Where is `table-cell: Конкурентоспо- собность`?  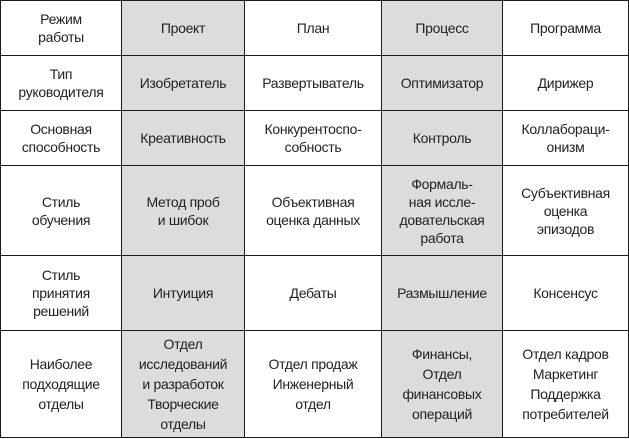
table-cell: Конкурентоспо- собность is located at coordinates (313, 138).